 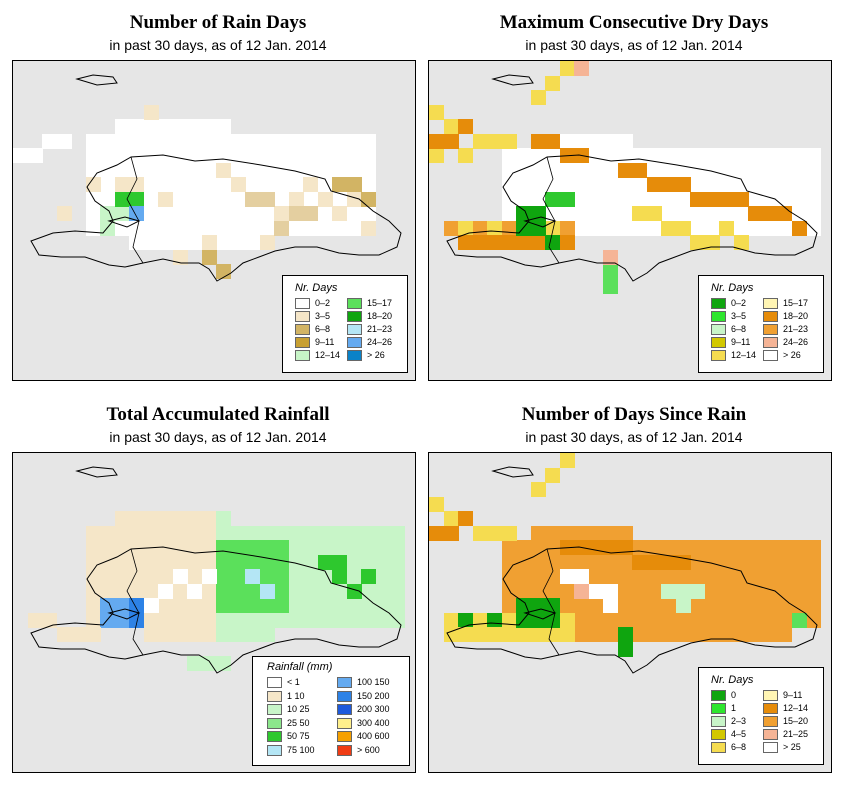 What do you see at coordinates (96, 472) in the screenshot?
I see `coastline-island` at bounding box center [96, 472].